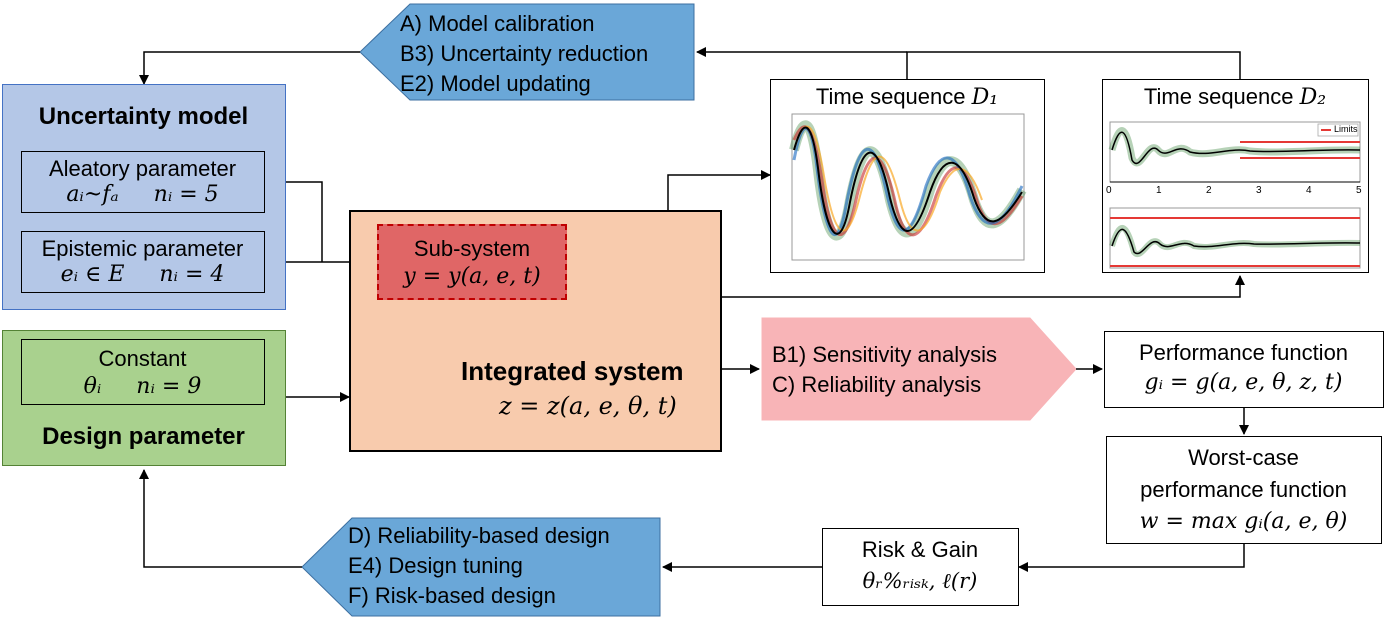  What do you see at coordinates (452, 595) in the screenshot?
I see `bottom-action-risk-based-design: F) Risk-based design` at bounding box center [452, 595].